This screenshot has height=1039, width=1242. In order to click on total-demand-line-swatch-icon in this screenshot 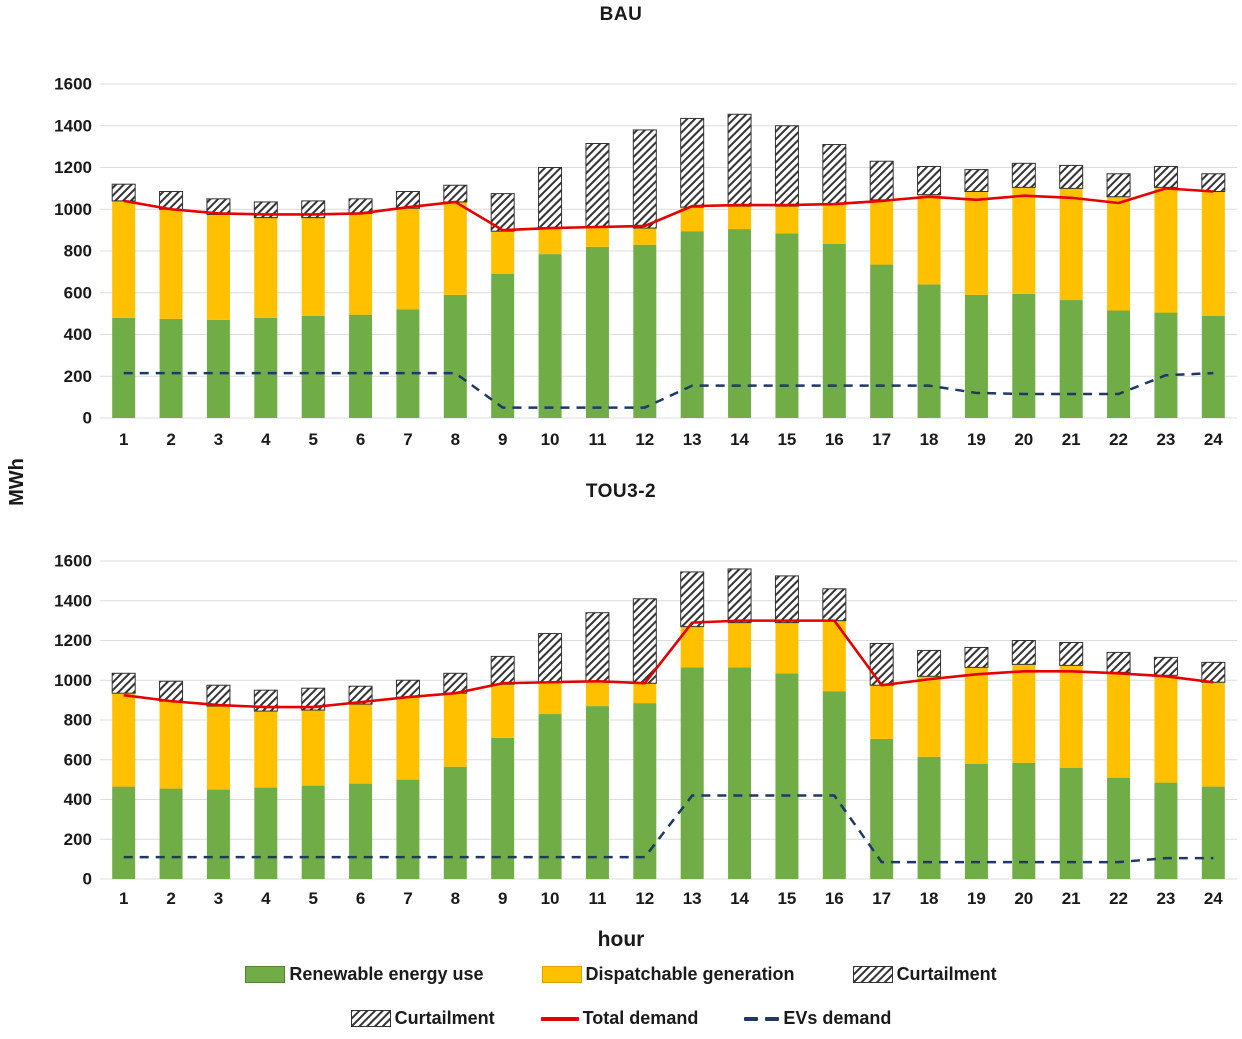, I will do `click(559, 1018)`.